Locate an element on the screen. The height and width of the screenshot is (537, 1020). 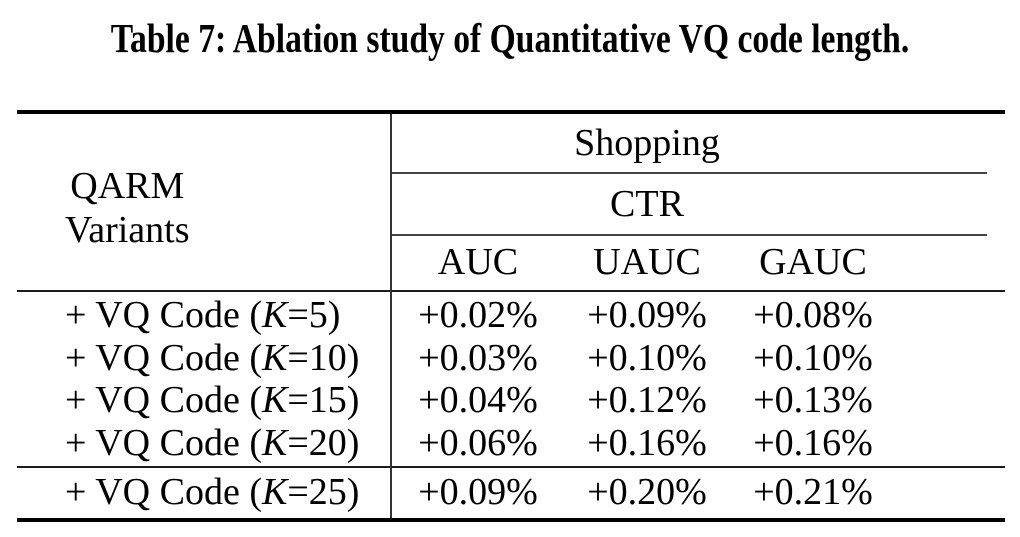
last-row-separator-rule is located at coordinates (511, 467).